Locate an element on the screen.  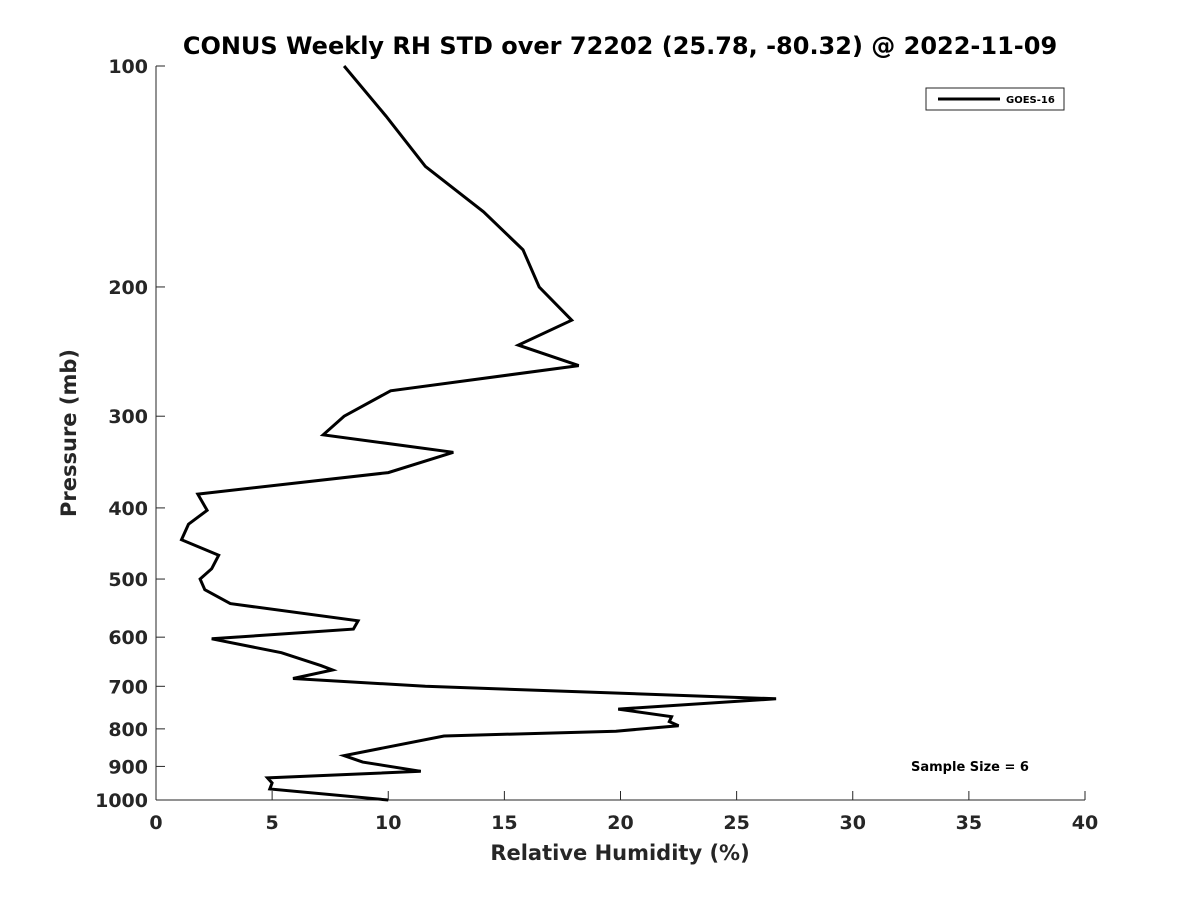
y-tick-label: 800 is located at coordinates (128, 730).